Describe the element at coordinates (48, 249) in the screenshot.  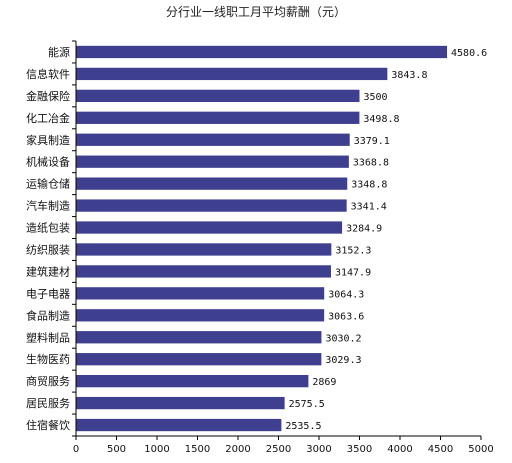
I see `category-label: 纺织服装` at that location.